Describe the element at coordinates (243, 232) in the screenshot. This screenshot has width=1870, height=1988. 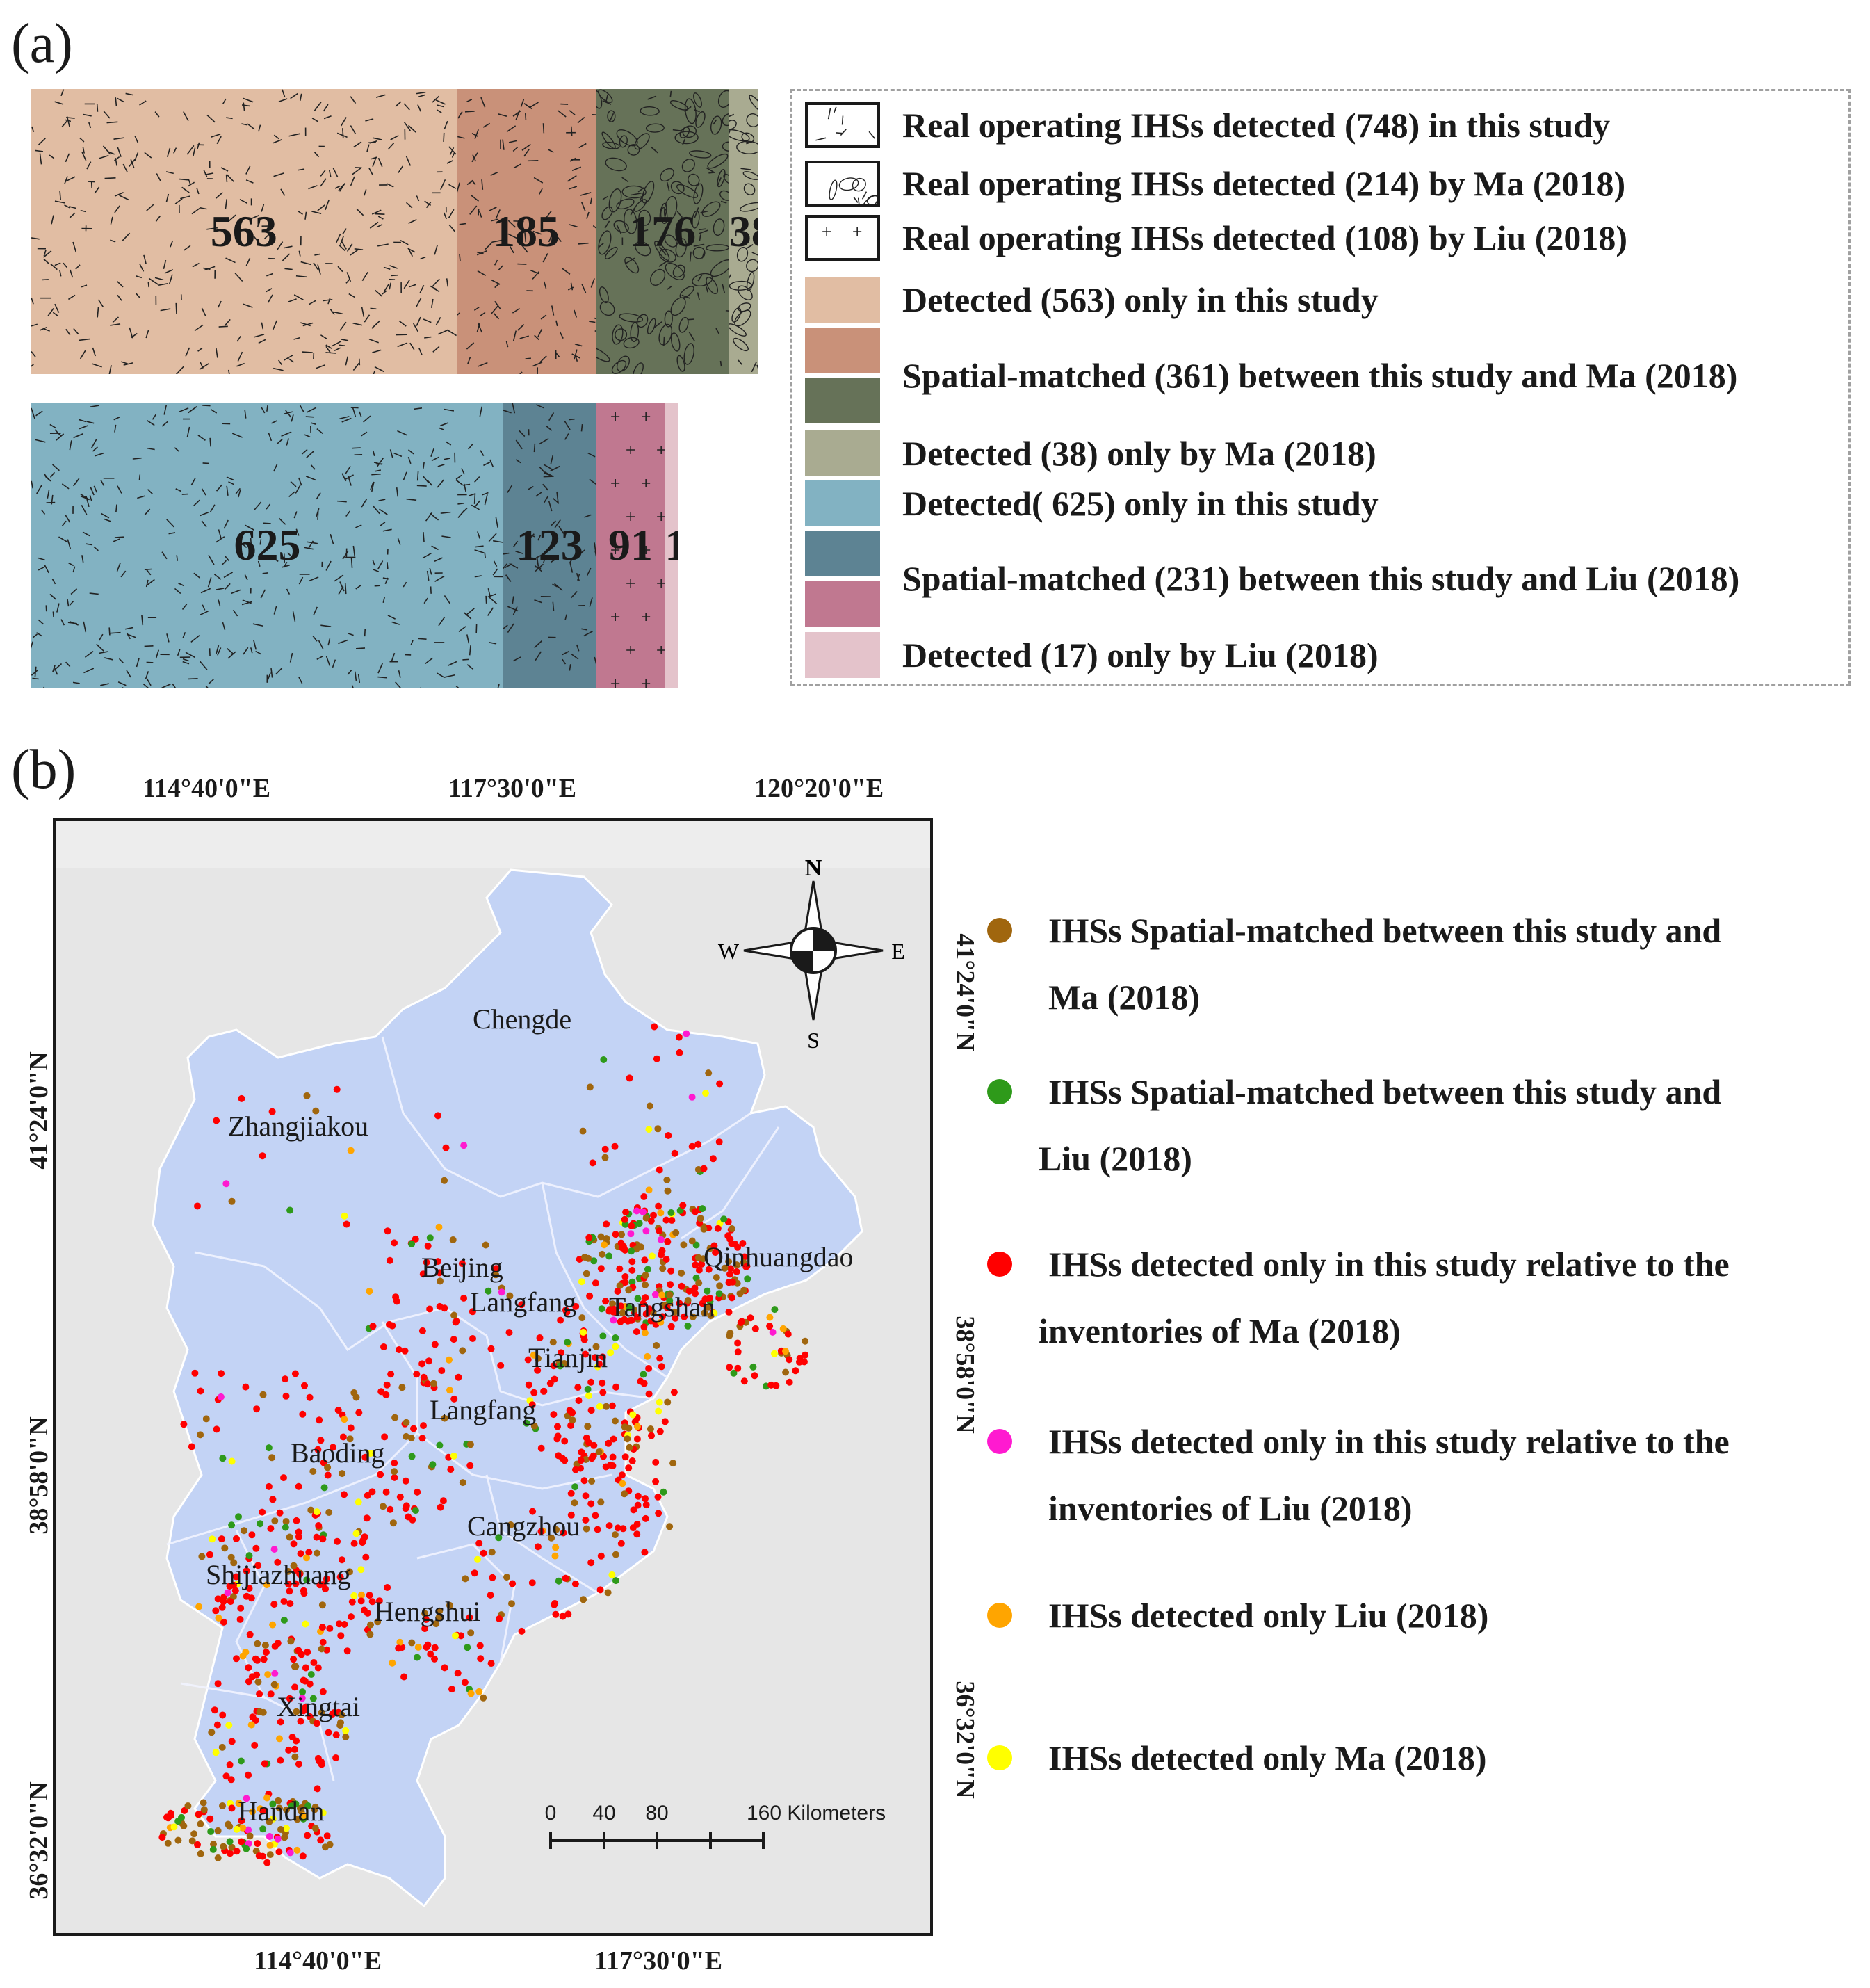
I see `bar-value-label: 563` at that location.